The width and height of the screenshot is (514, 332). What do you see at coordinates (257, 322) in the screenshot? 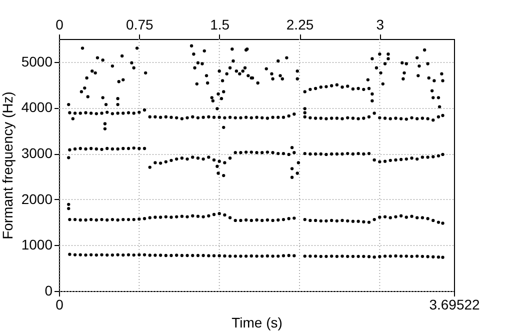
I see `x-axis-title: Time (s)` at bounding box center [257, 322].